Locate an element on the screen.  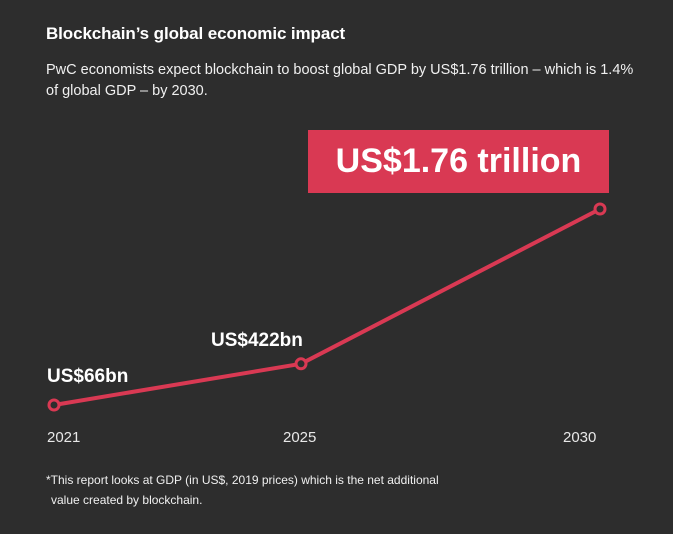
total-impact-badge: US$1.76 trillion is located at coordinates (458, 161).